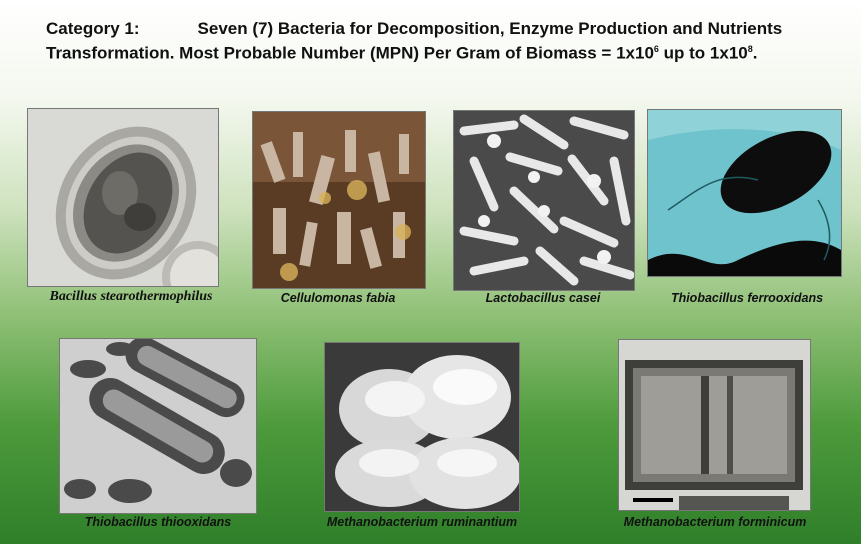 The image size is (861, 544). What do you see at coordinates (744, 193) in the screenshot?
I see `micrograph-thiobacillus-ferrooxidans` at bounding box center [744, 193].